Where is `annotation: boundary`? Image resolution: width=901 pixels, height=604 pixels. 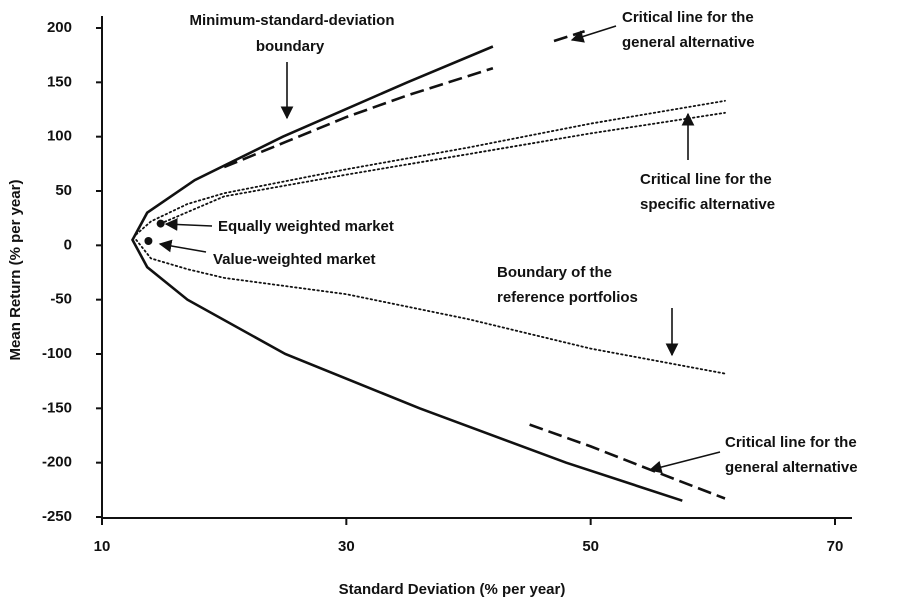
annotation: boundary is located at coordinates (290, 46).